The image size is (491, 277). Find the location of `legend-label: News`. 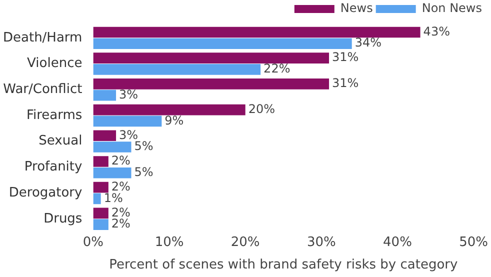

legend-label: News is located at coordinates (356, 8).